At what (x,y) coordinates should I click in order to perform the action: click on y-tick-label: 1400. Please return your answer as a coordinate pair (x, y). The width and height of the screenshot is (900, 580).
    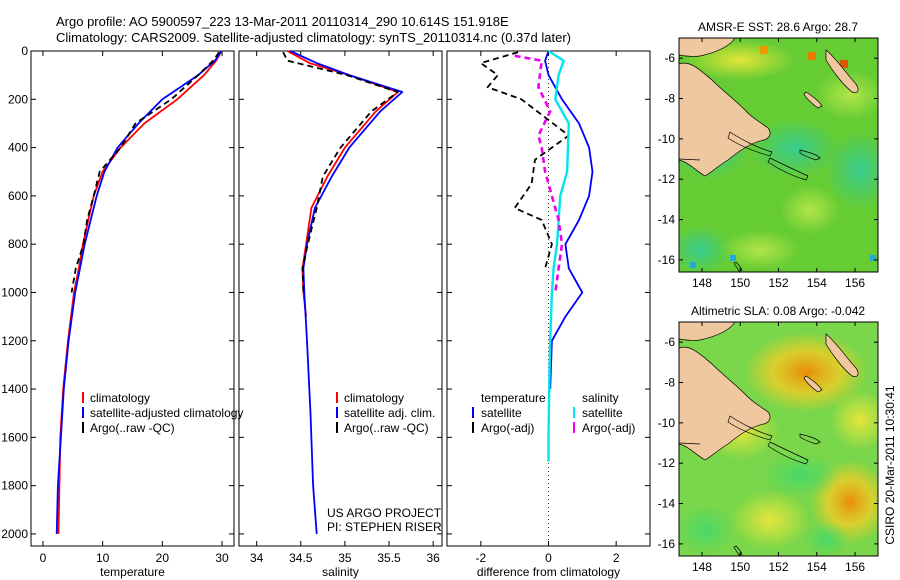
    Looking at the image, I should click on (14, 389).